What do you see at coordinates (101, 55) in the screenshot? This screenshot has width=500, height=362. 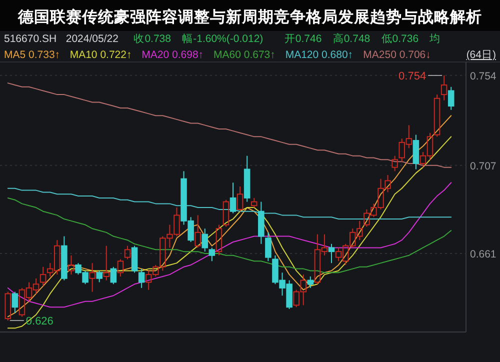 I see `text: MA10 0.722↑` at bounding box center [101, 55].